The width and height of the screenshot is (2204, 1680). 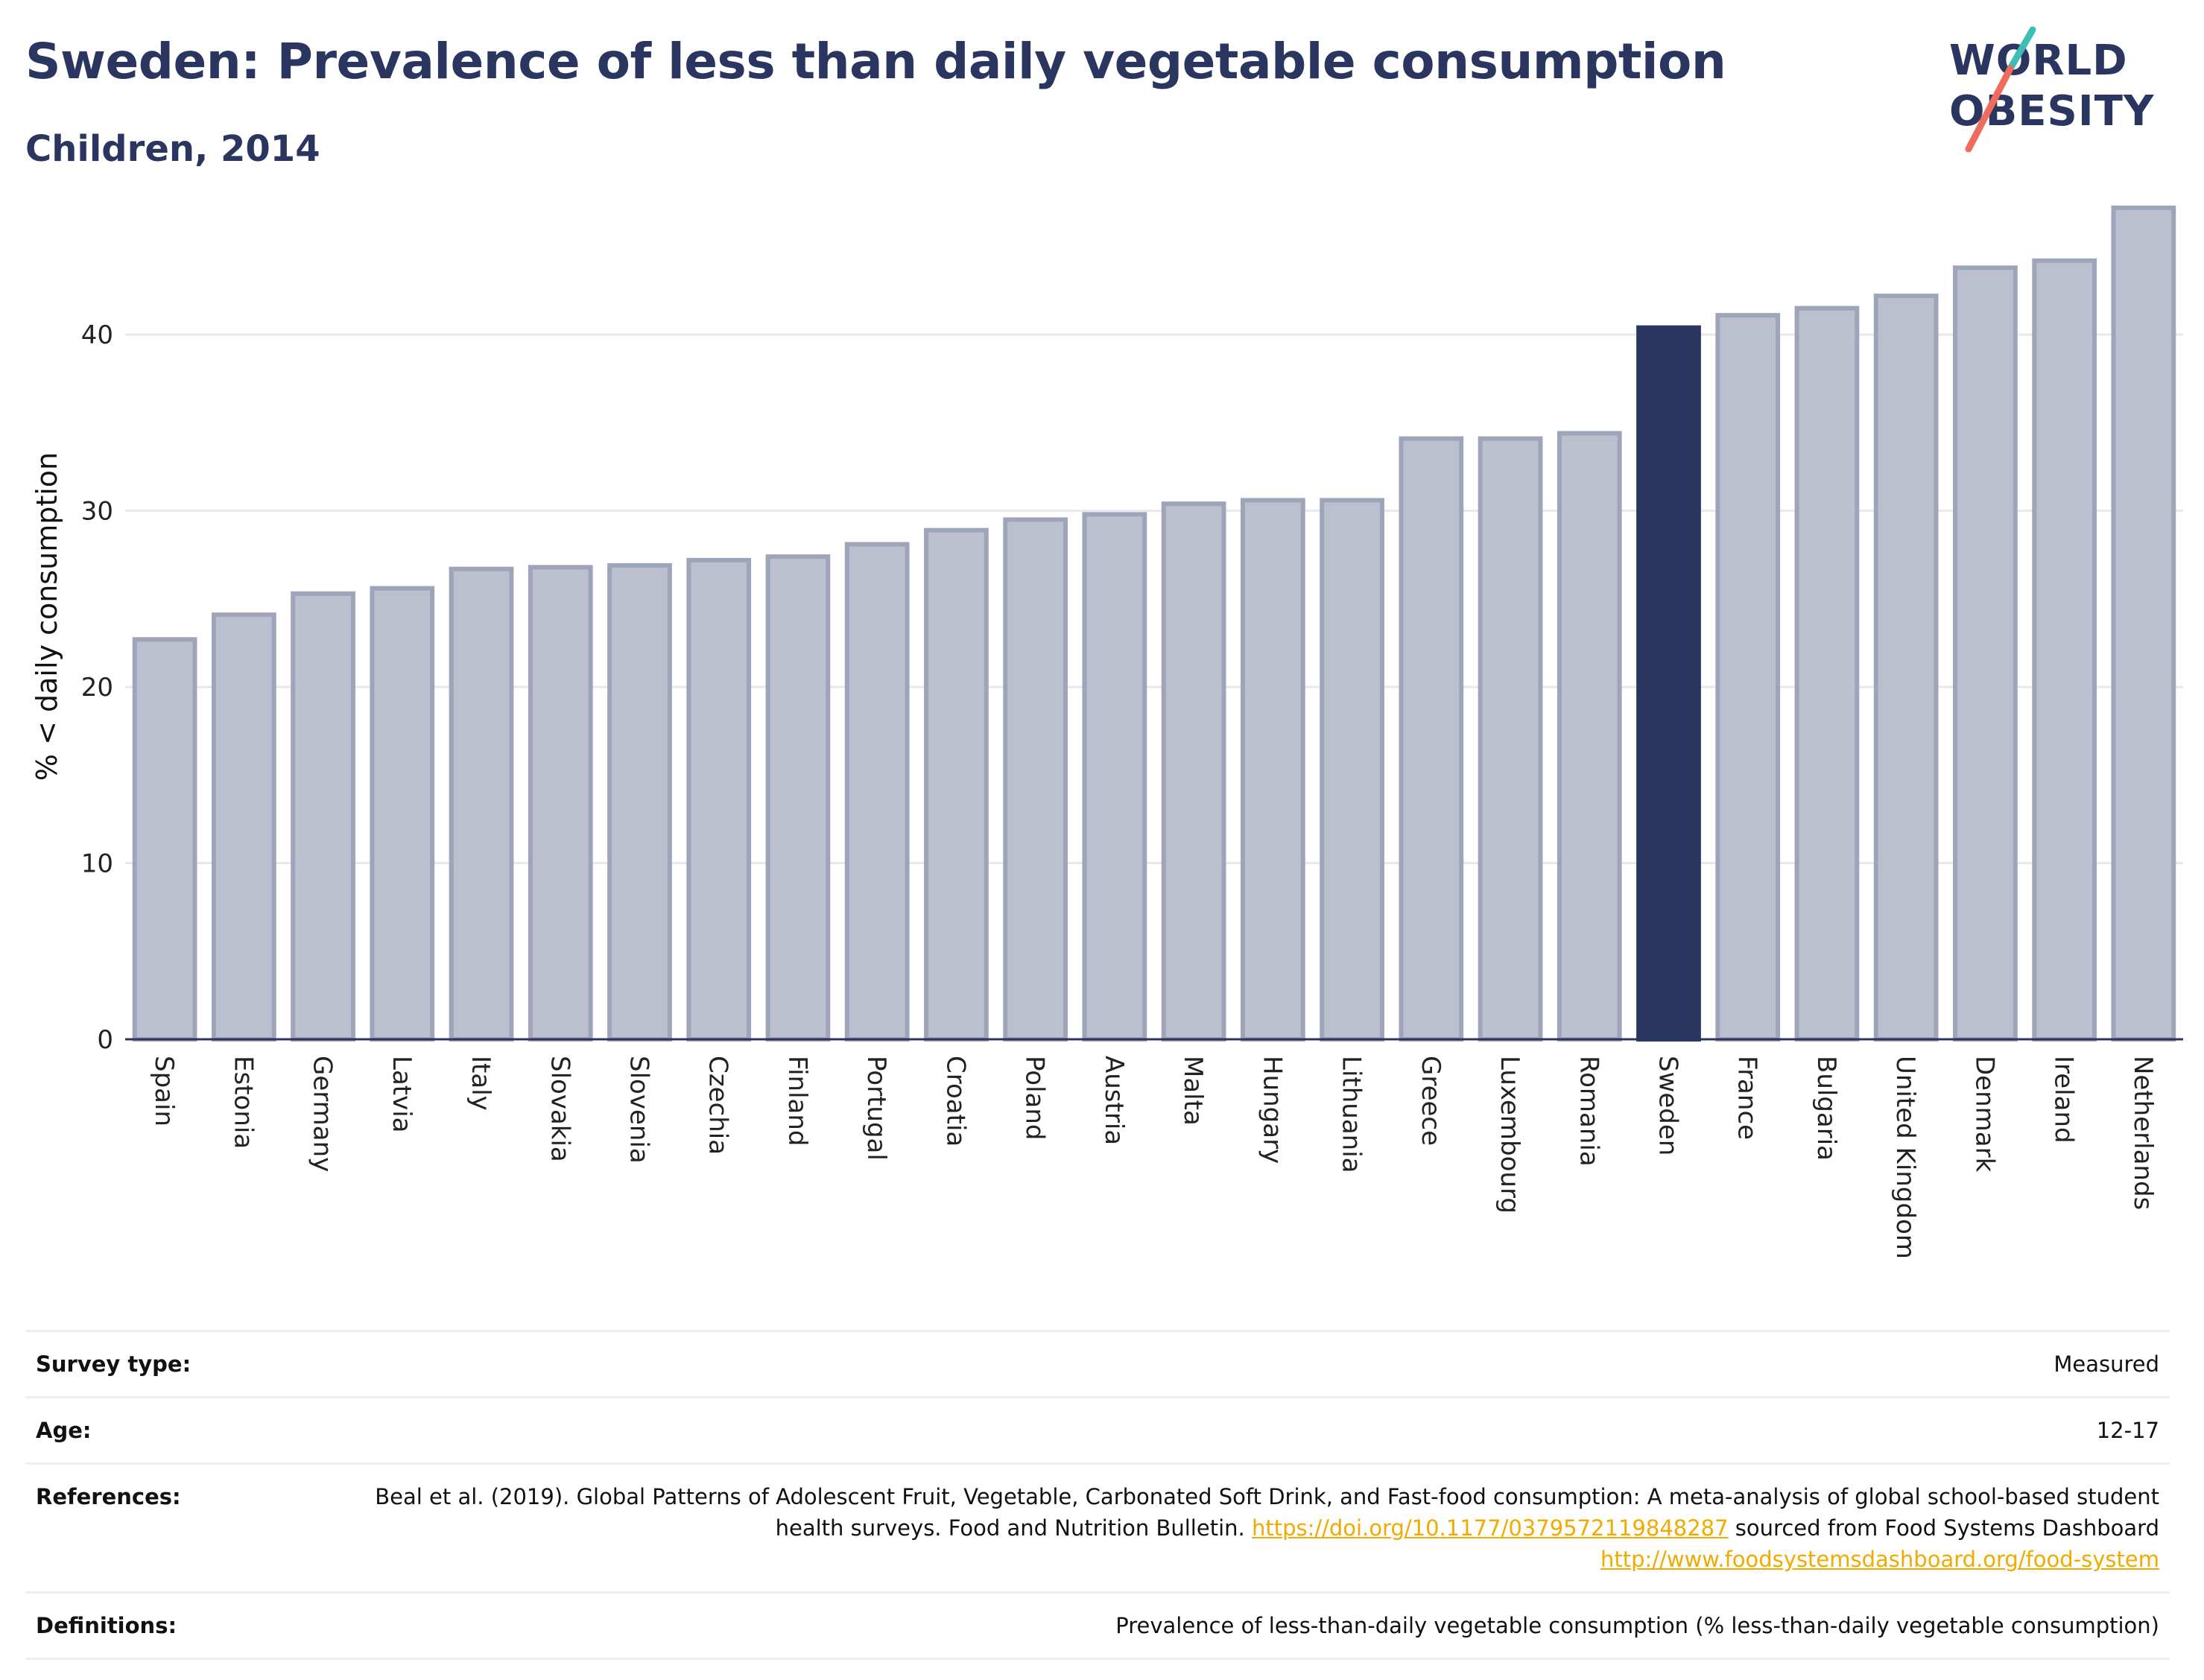 What do you see at coordinates (560, 803) in the screenshot?
I see `bar-slovakia` at bounding box center [560, 803].